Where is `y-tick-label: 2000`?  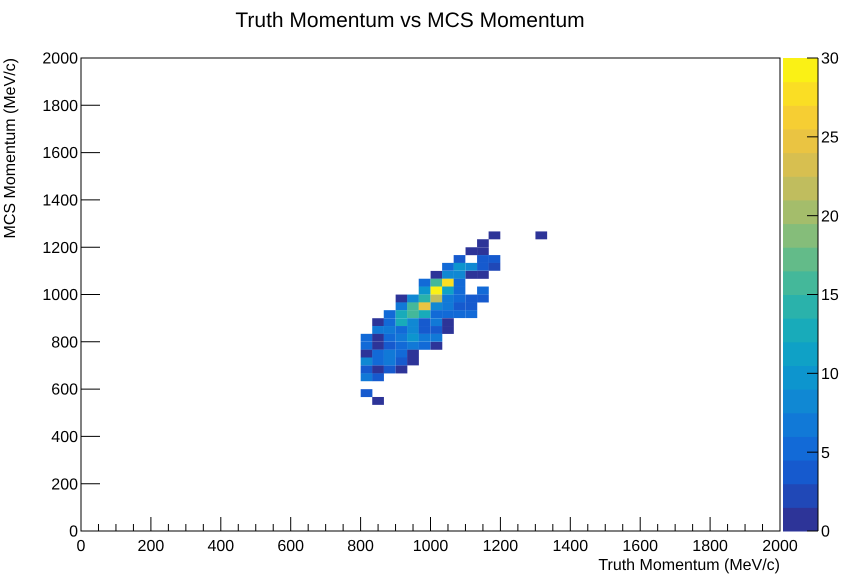 y-tick-label: 2000 is located at coordinates (60, 59).